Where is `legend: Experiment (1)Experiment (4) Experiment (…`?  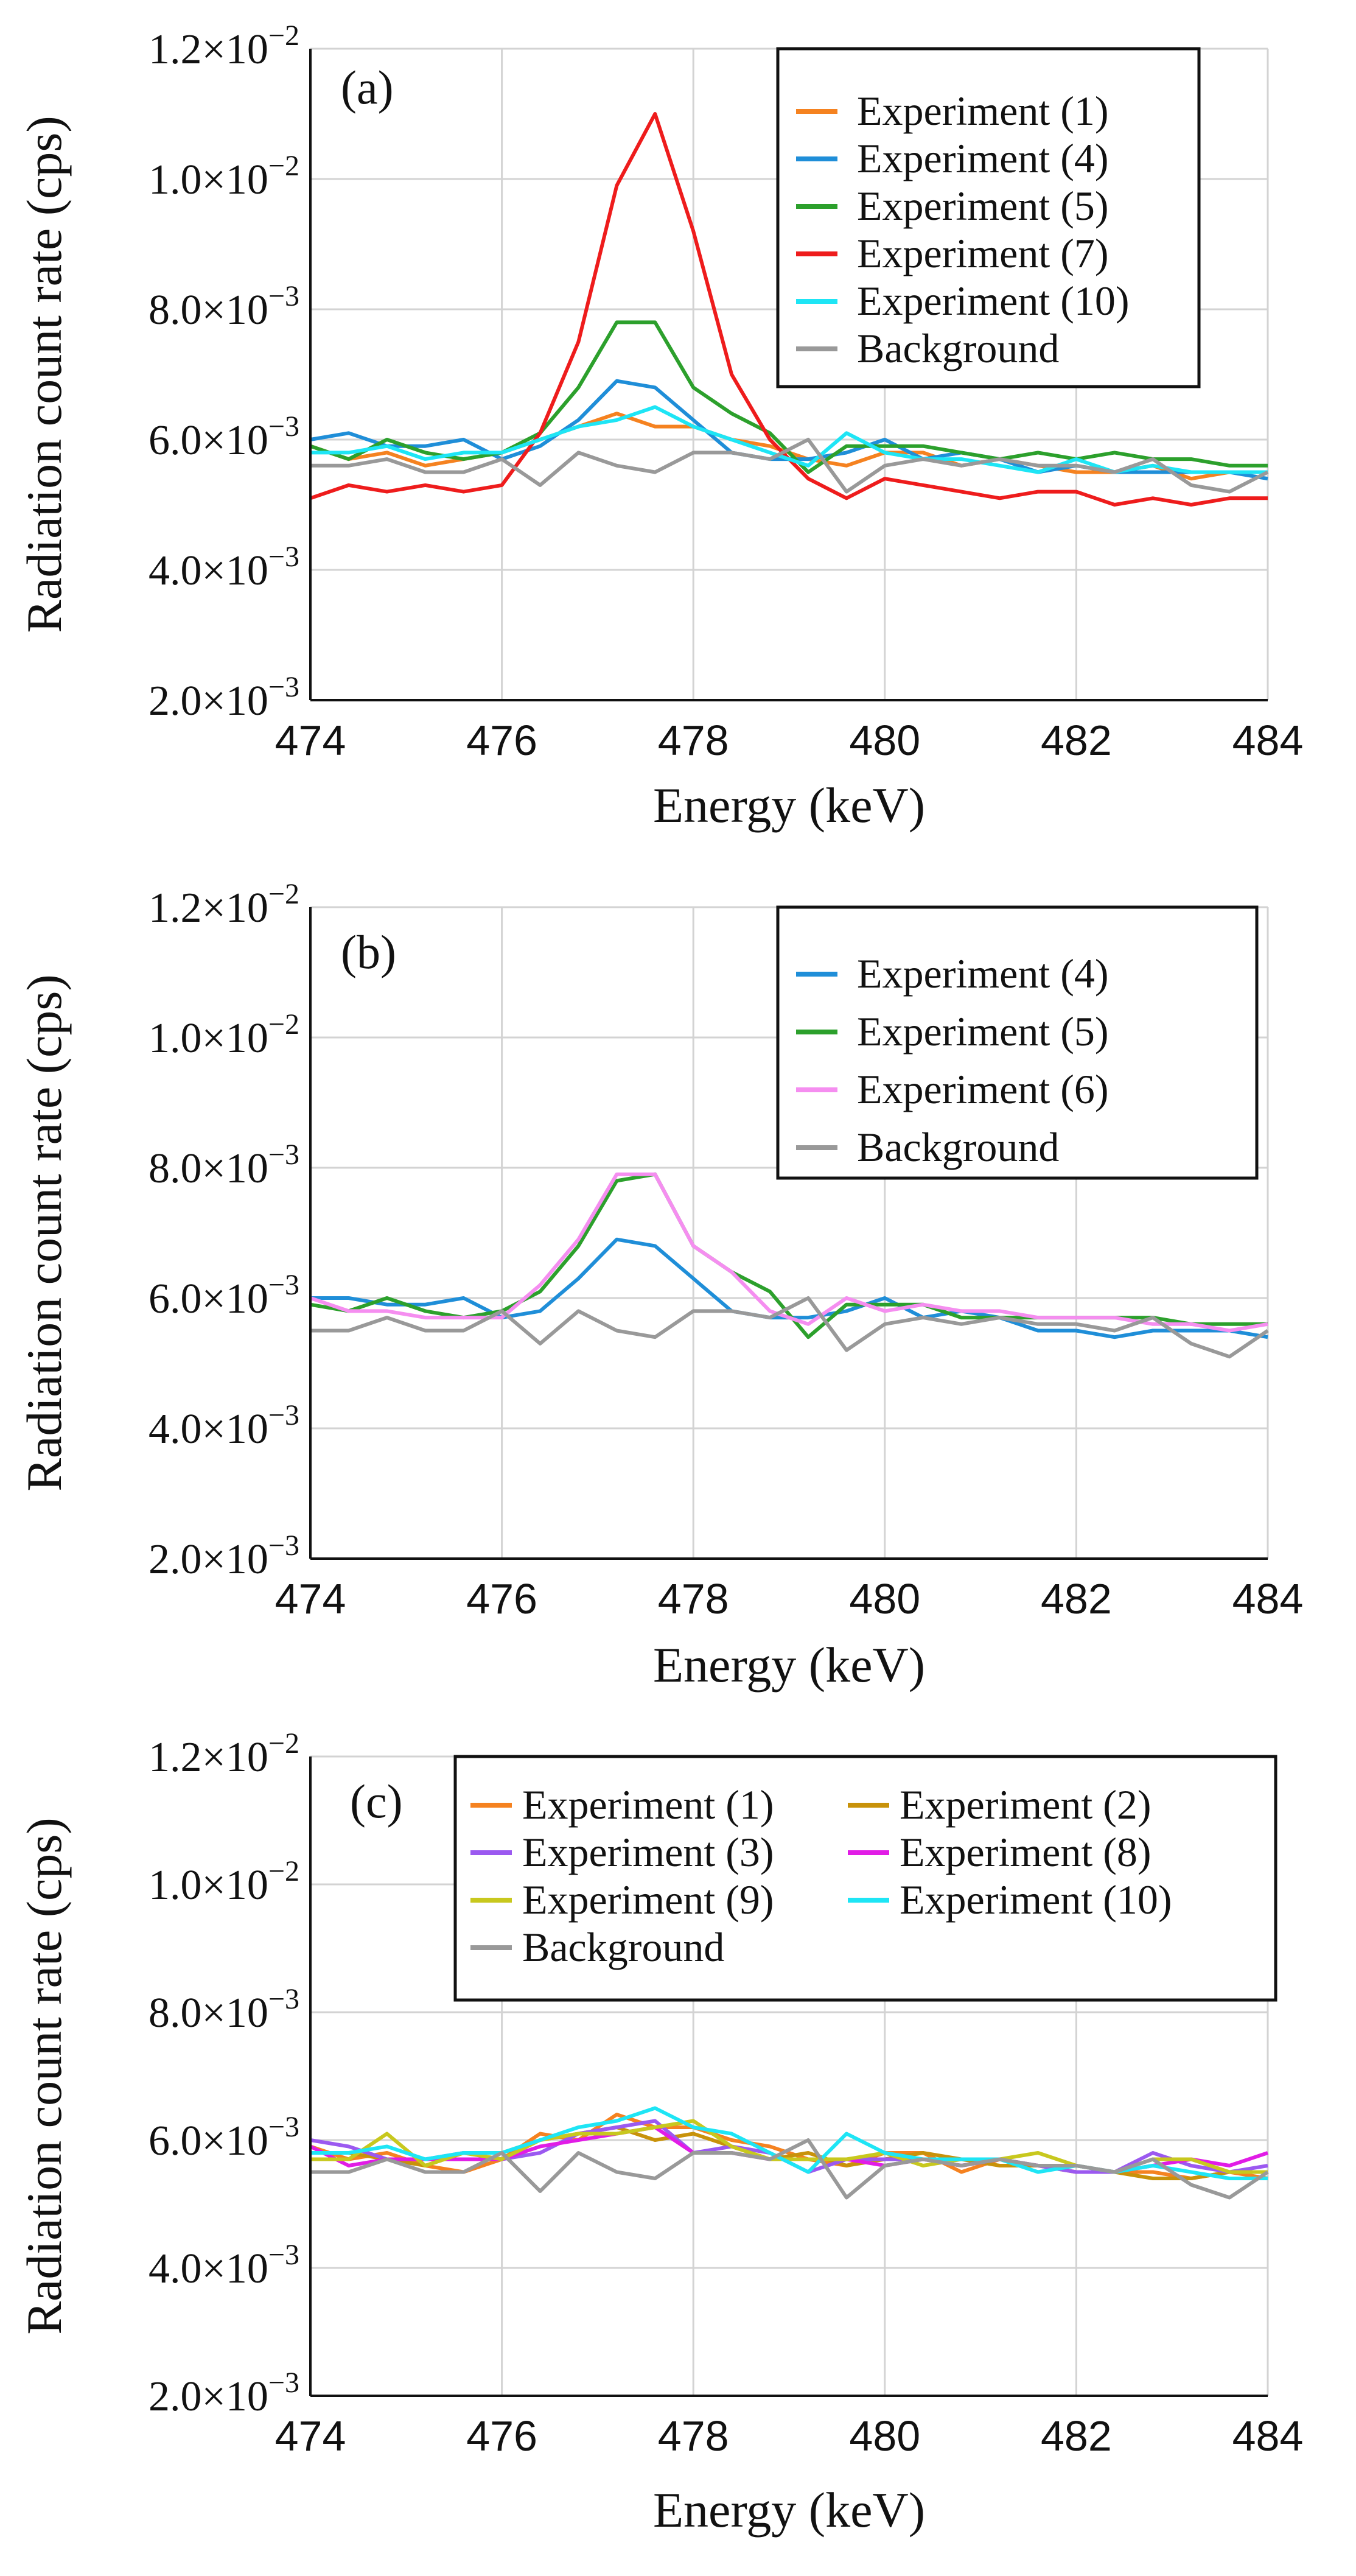
legend: Experiment (1)Experiment (4) Experiment (… is located at coordinates (988, 218).